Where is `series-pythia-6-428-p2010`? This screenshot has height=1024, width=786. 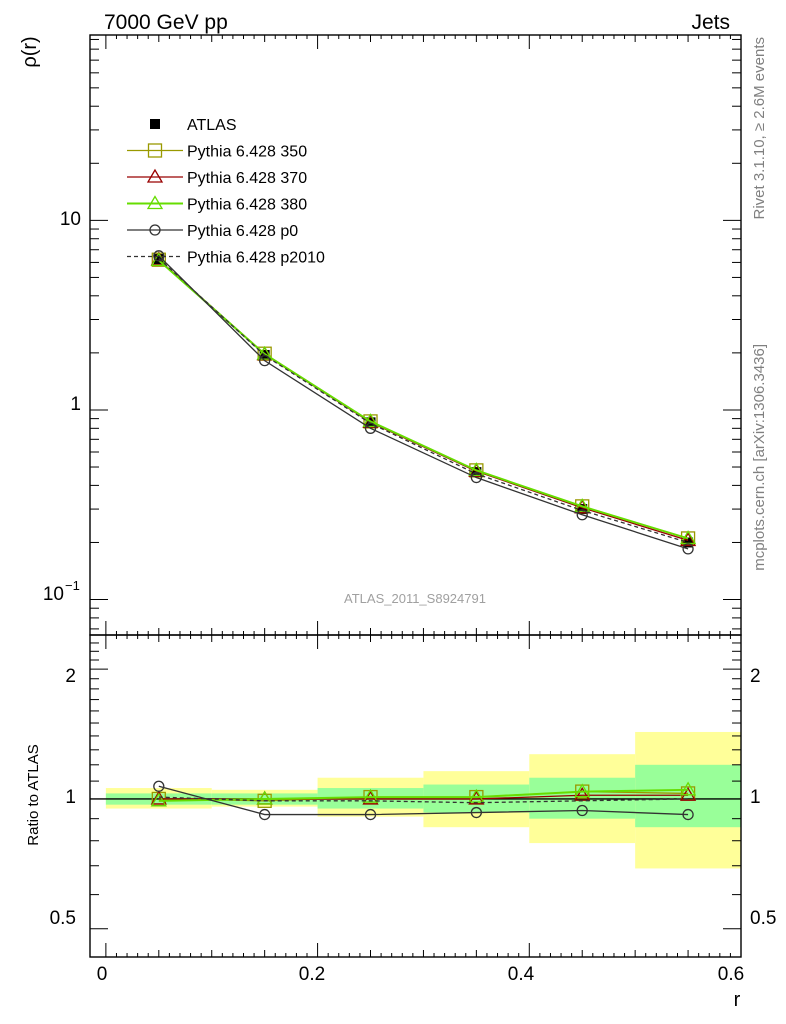 series-pythia-6-428-p2010 is located at coordinates (423, 800).